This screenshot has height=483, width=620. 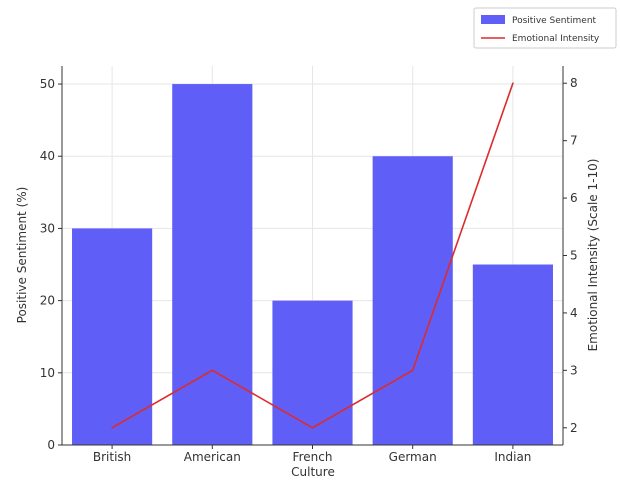 I want to click on left-tick-label: 50, so click(x=47, y=84).